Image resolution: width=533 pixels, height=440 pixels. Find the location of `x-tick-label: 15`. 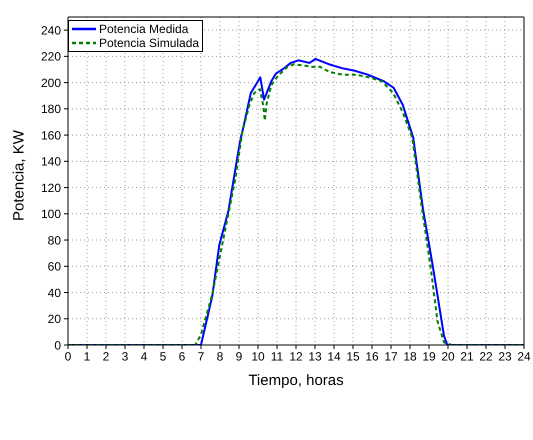

x-tick-label: 15 is located at coordinates (353, 357).